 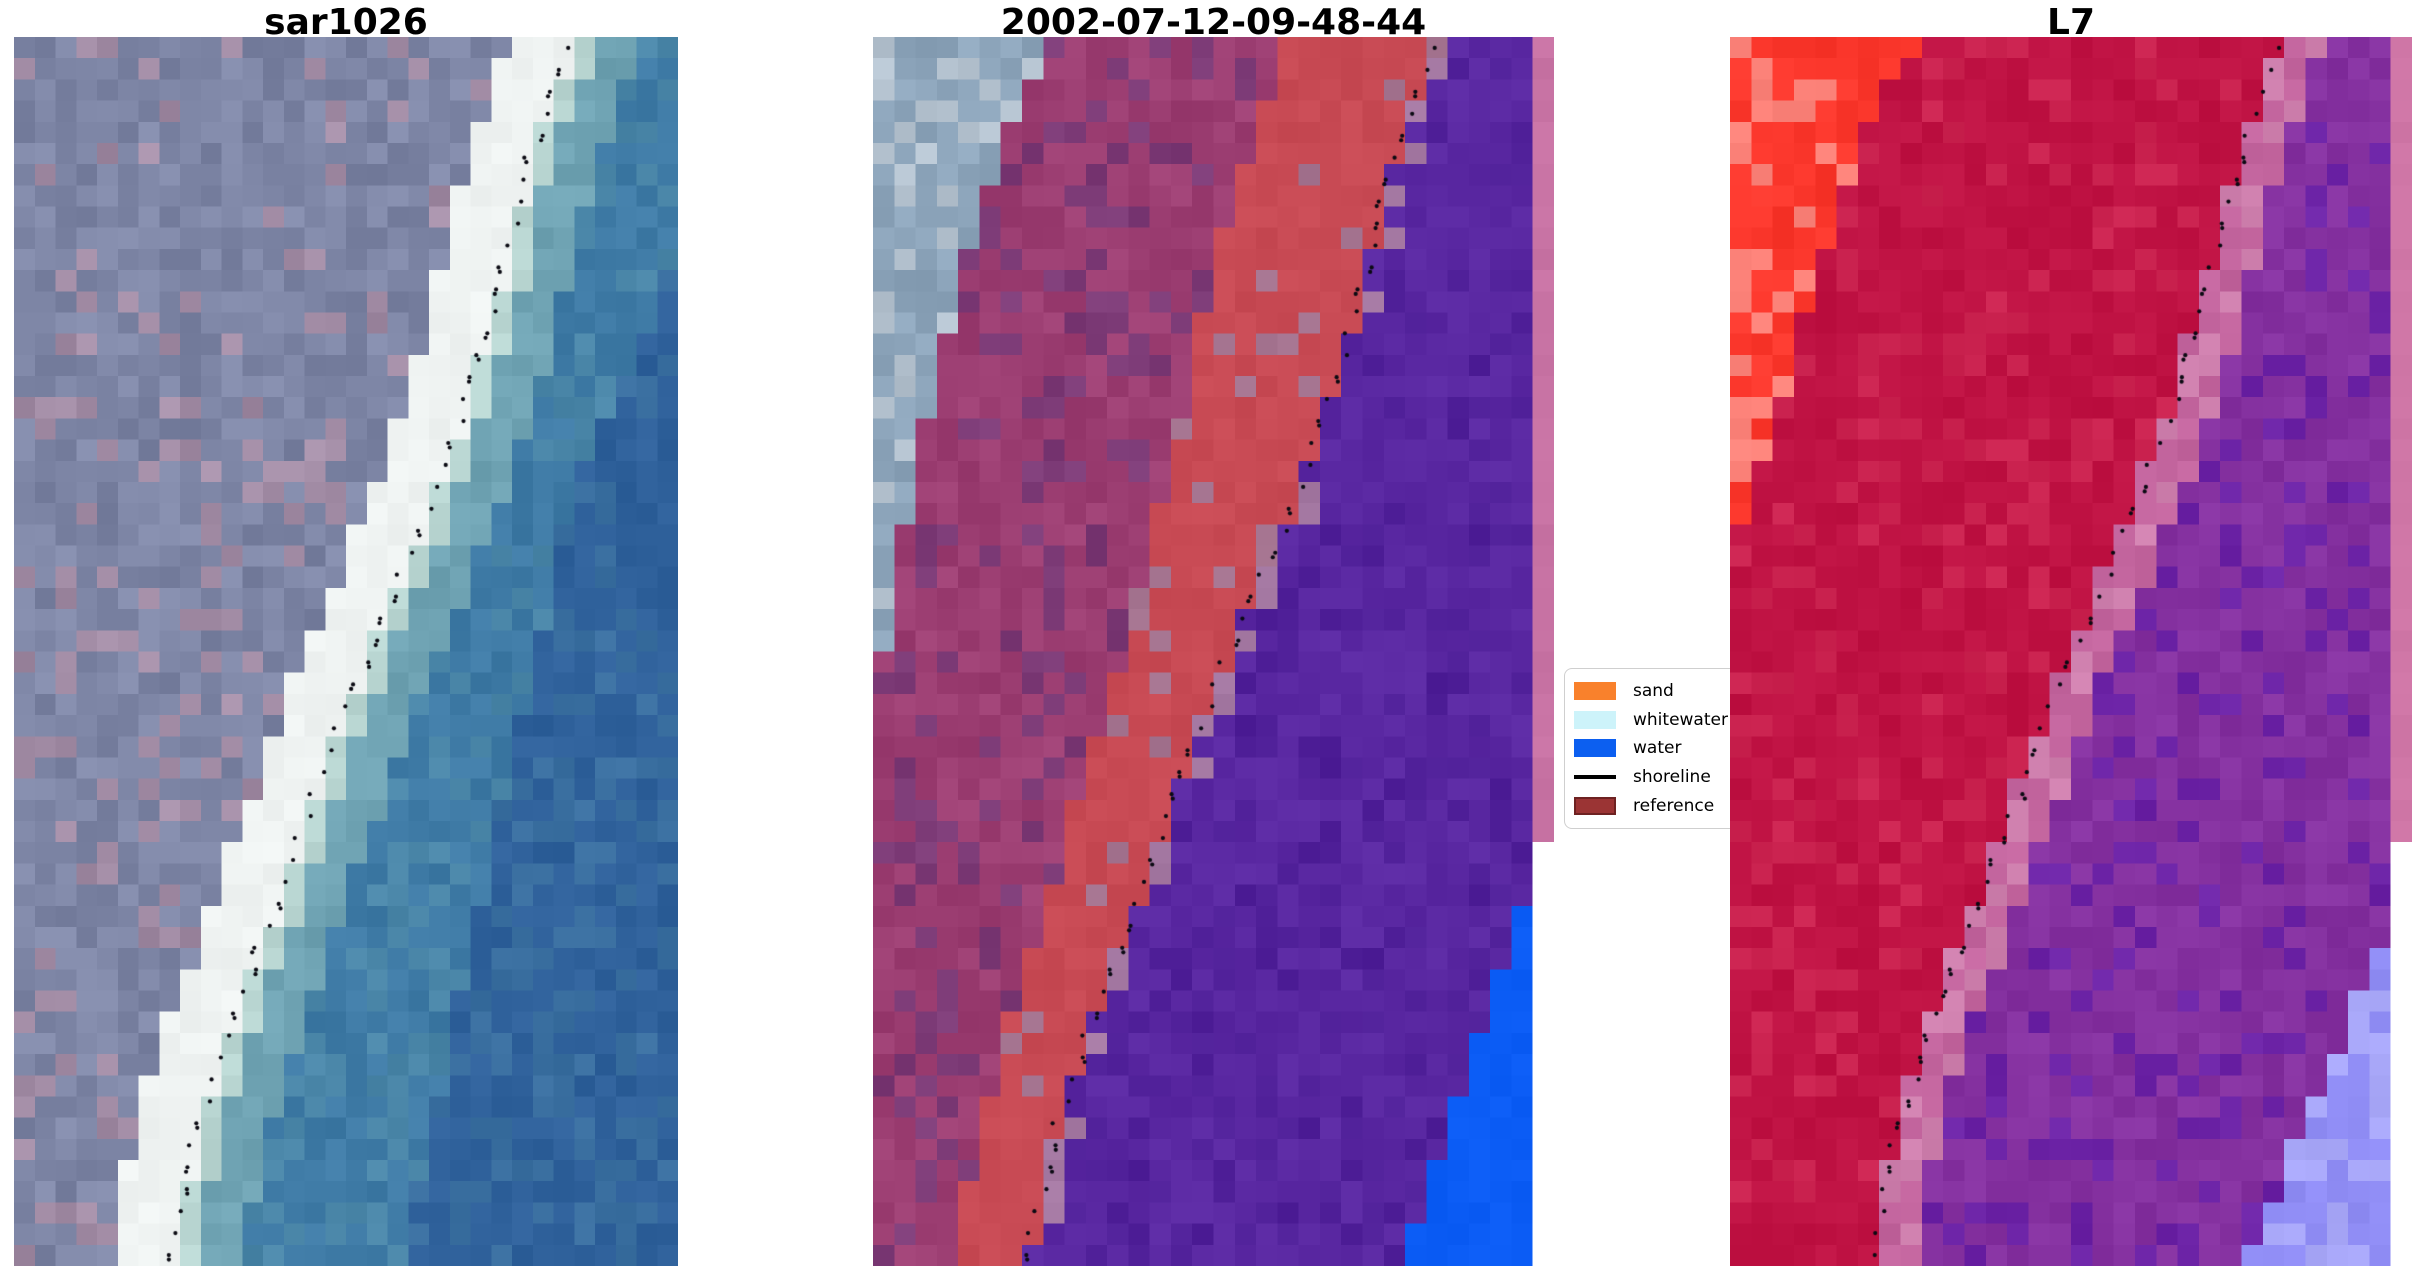 I want to click on legend-row-sand: sand, so click(x=1657, y=691).